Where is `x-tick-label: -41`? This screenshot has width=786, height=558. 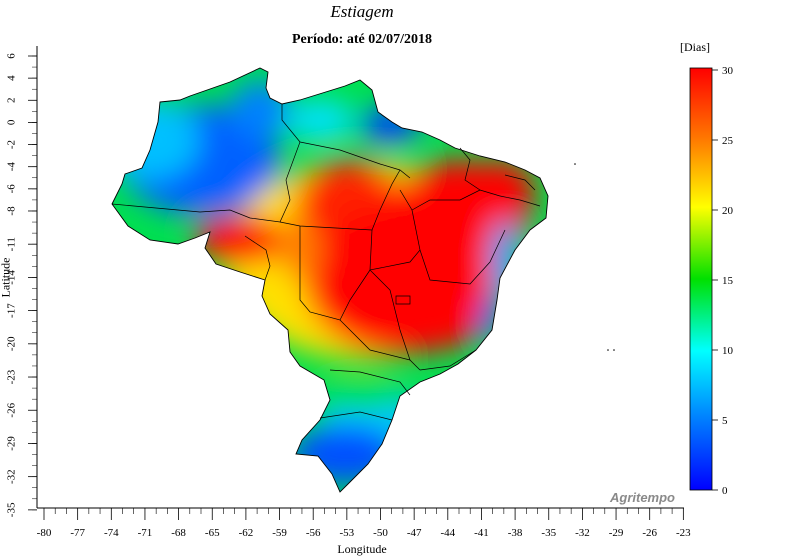
x-tick-label: -41 is located at coordinates (481, 533).